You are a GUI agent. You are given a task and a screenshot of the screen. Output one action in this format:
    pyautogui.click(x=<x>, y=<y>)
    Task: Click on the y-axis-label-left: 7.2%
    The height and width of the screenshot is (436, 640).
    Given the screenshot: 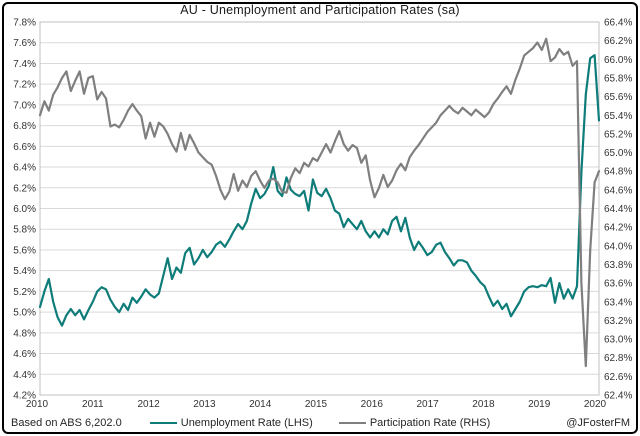 What is the action you would take?
    pyautogui.click(x=24, y=85)
    